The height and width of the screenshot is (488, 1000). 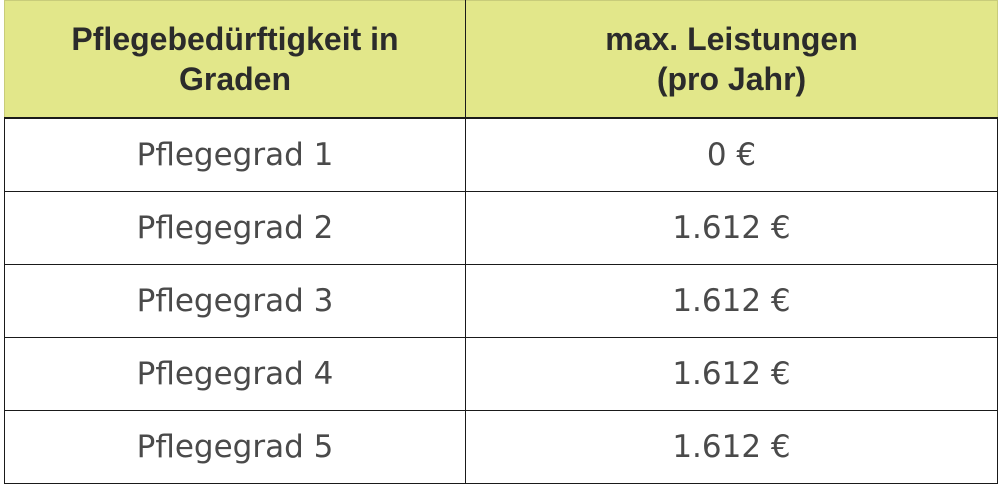 I want to click on grade-cell: Pflegegrad 2, so click(x=235, y=228).